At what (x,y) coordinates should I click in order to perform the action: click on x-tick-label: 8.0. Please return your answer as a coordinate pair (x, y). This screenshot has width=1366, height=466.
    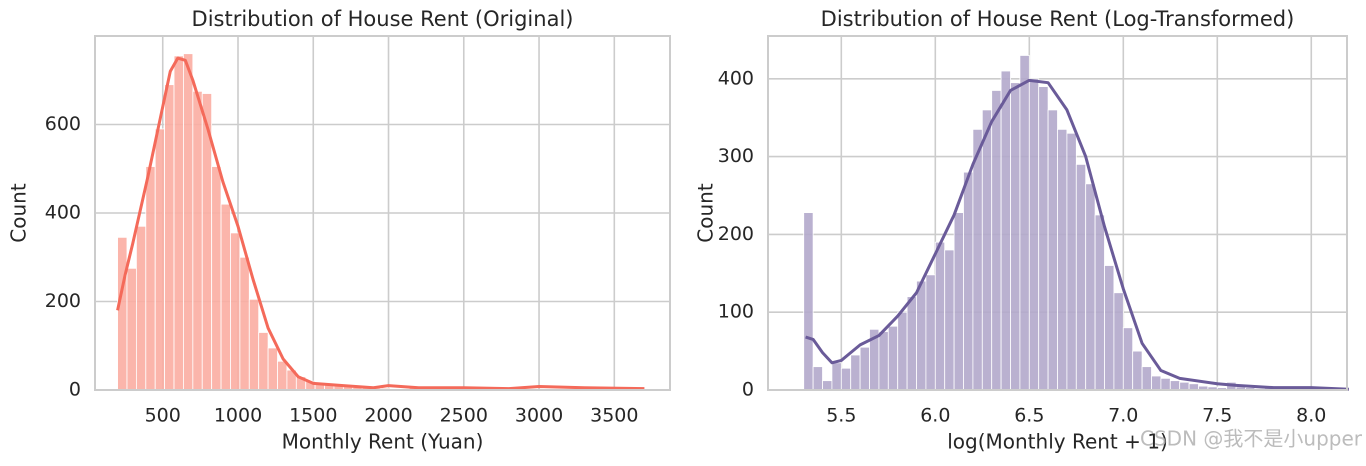
    Looking at the image, I should click on (1311, 416).